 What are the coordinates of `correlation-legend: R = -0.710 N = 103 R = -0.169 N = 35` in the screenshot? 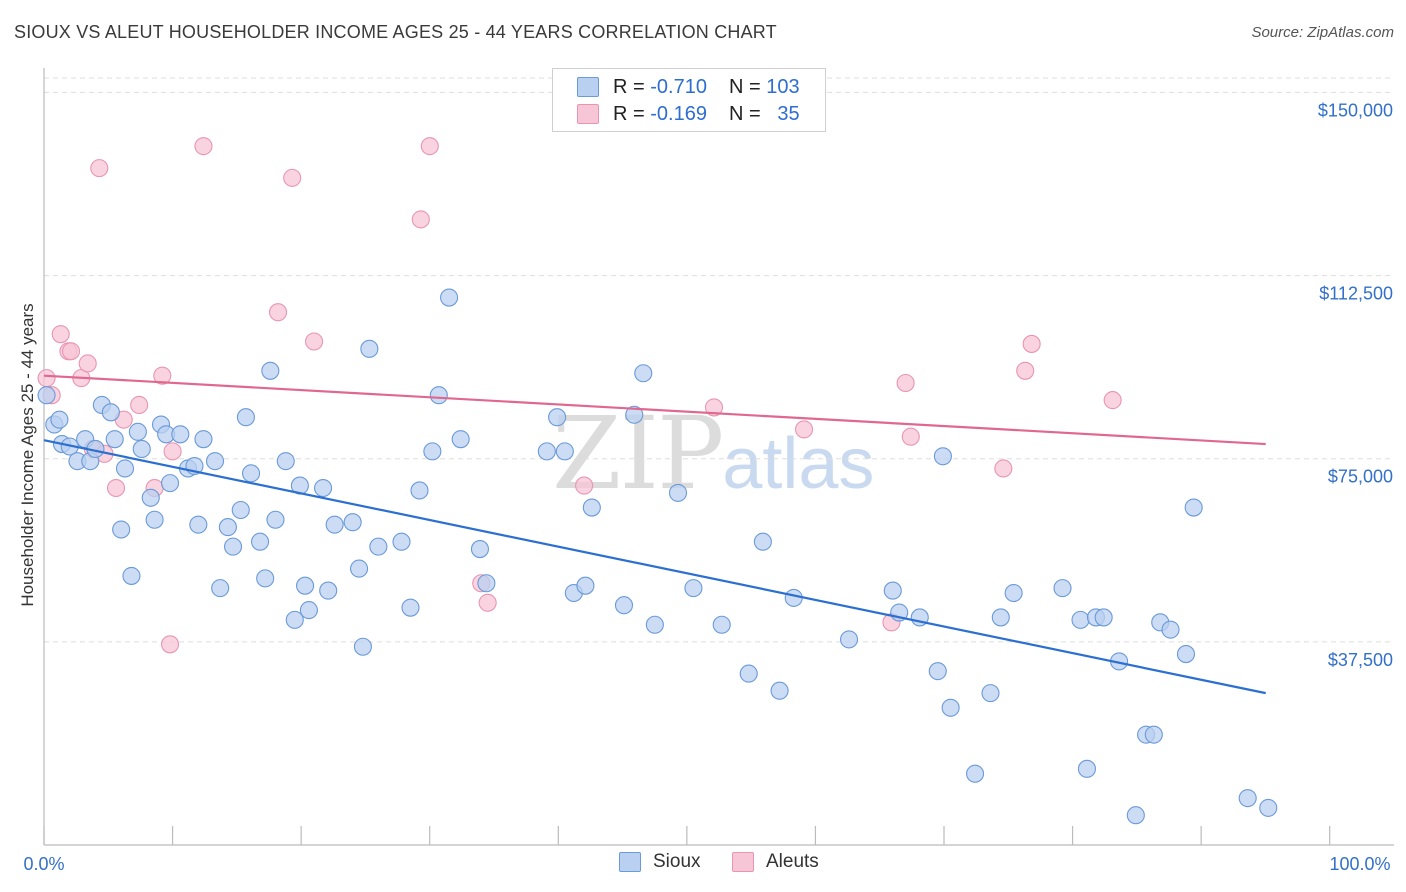 It's located at (689, 100).